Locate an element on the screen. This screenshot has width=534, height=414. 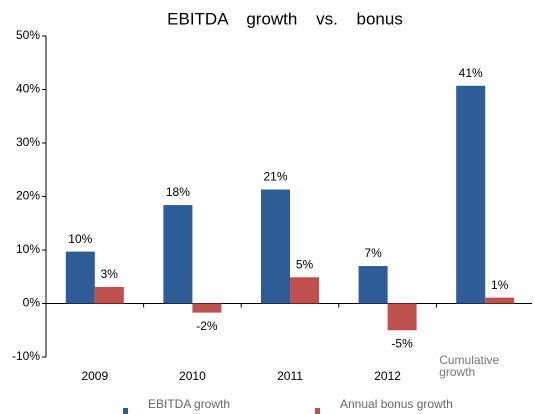
legend-label: Annual bonus growth is located at coordinates (396, 404).